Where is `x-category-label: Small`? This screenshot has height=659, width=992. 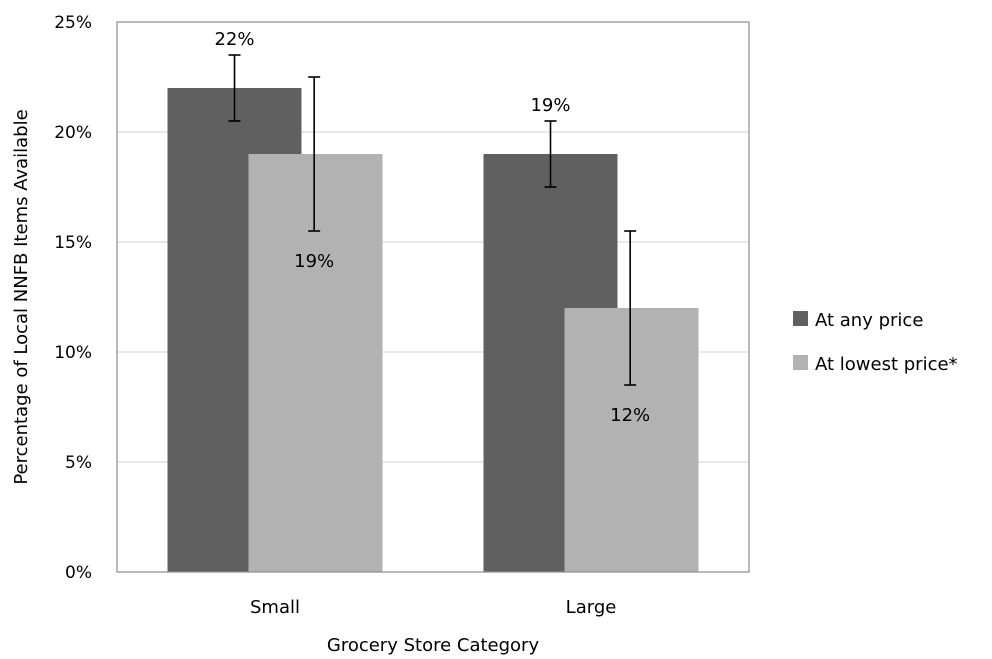 x-category-label: Small is located at coordinates (275, 607).